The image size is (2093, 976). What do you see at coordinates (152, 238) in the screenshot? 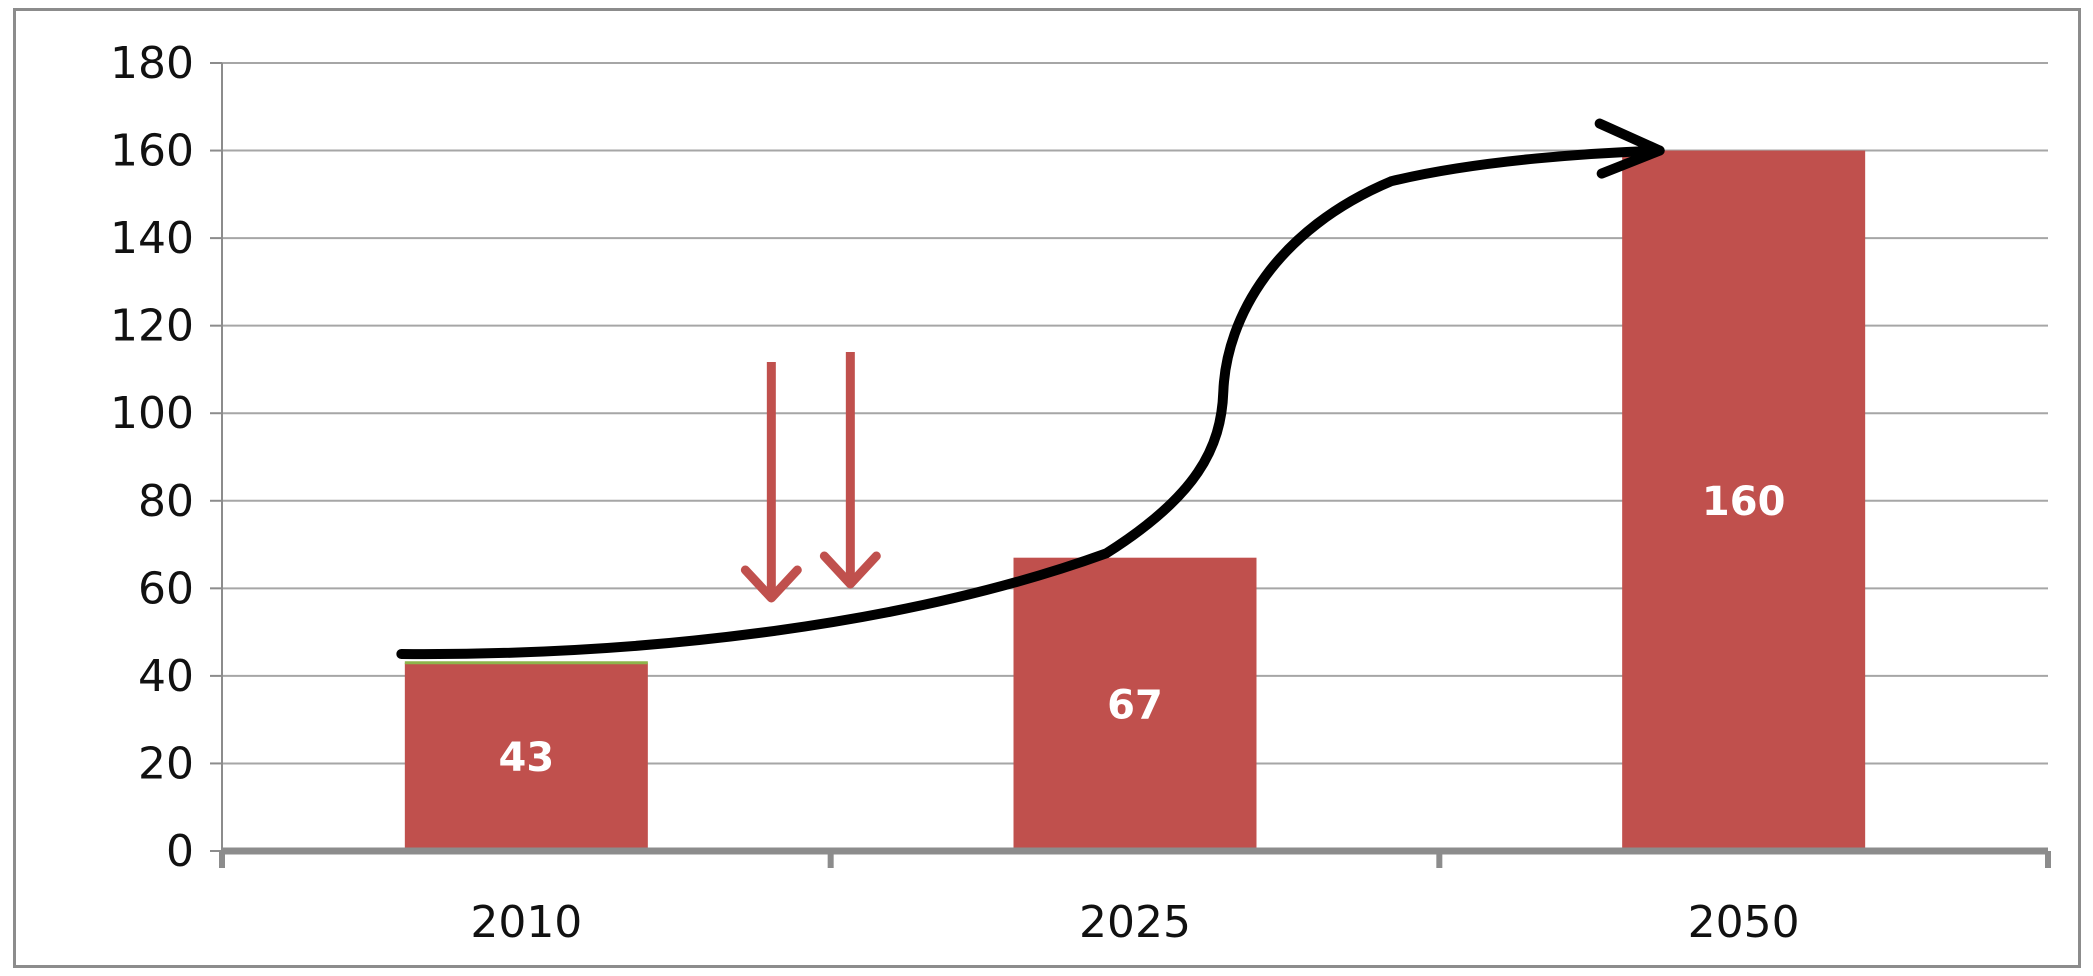
I see `y-tick-label: 140` at bounding box center [152, 238].